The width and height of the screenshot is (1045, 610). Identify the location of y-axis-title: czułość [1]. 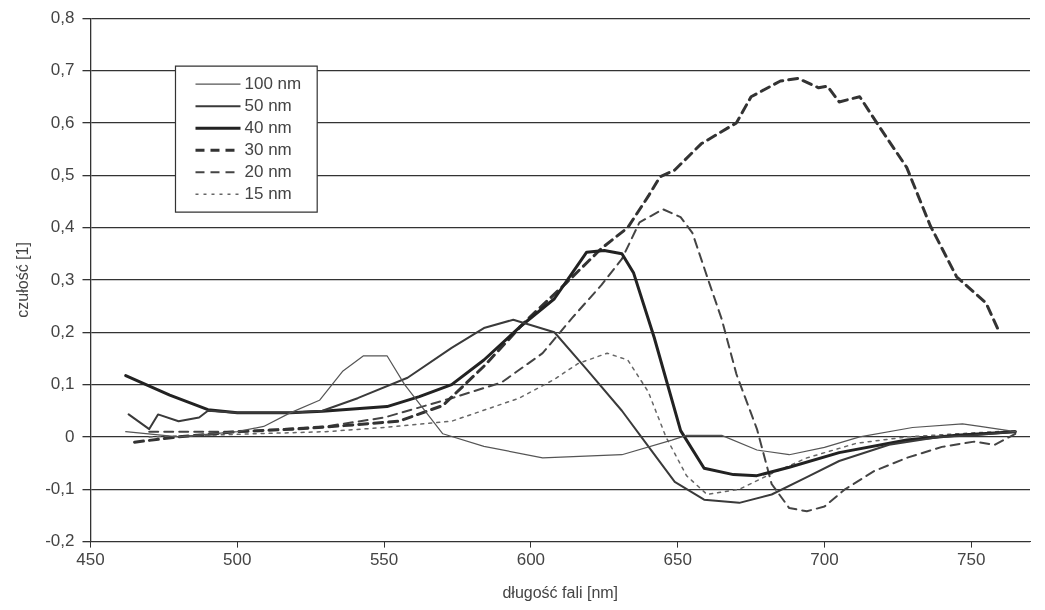
(23, 280).